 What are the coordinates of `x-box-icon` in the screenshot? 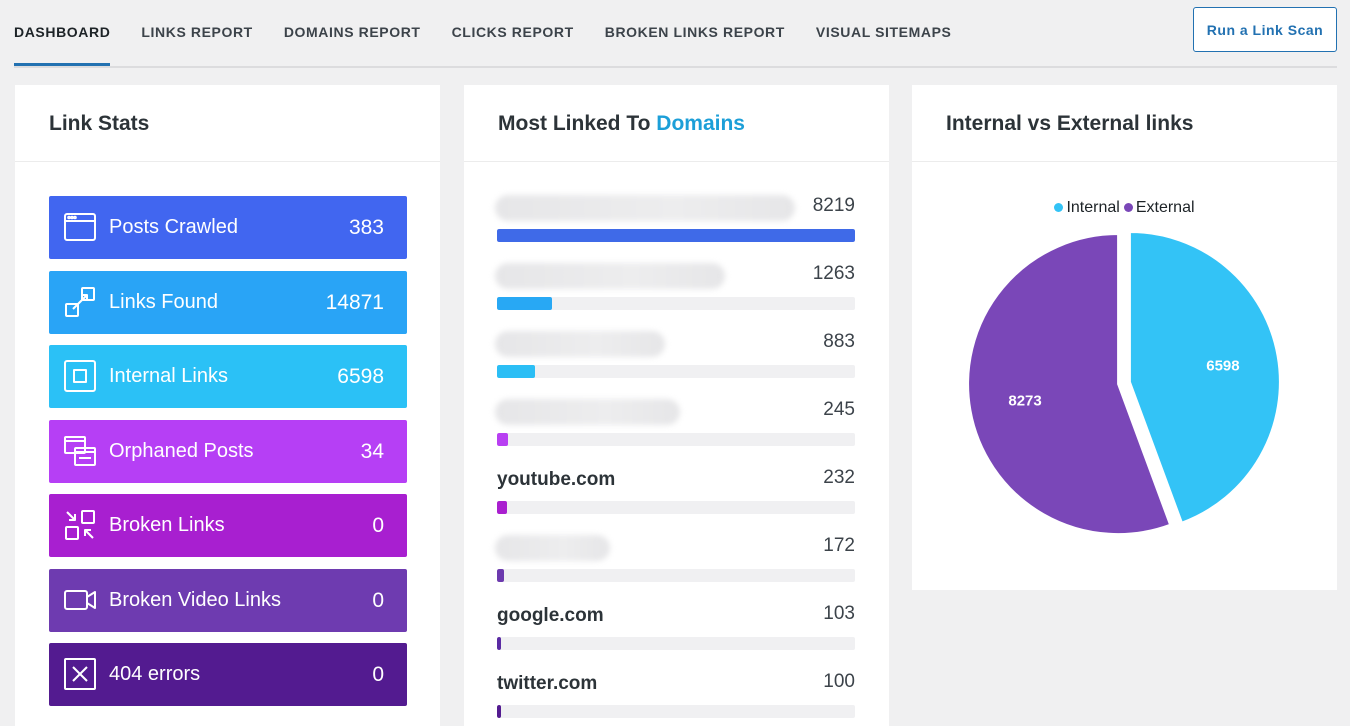 It's located at (80, 674).